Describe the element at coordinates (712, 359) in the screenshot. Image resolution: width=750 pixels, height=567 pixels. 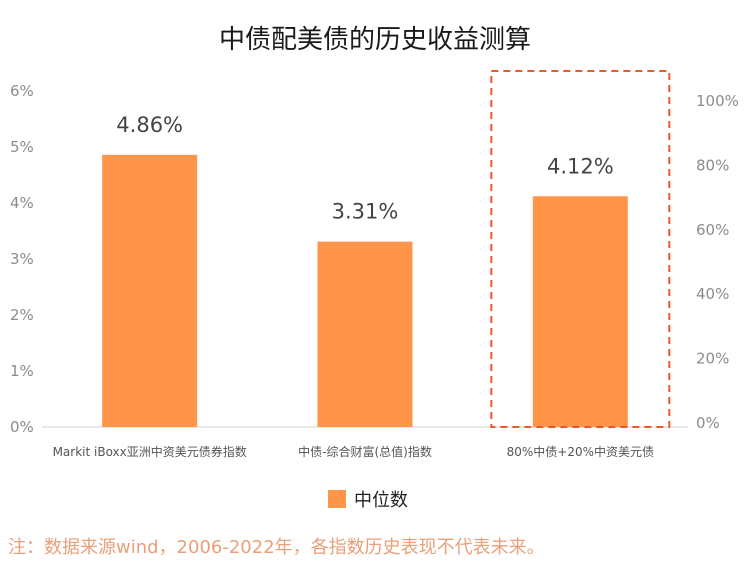
I see `y-right-tick-label: 20%` at that location.